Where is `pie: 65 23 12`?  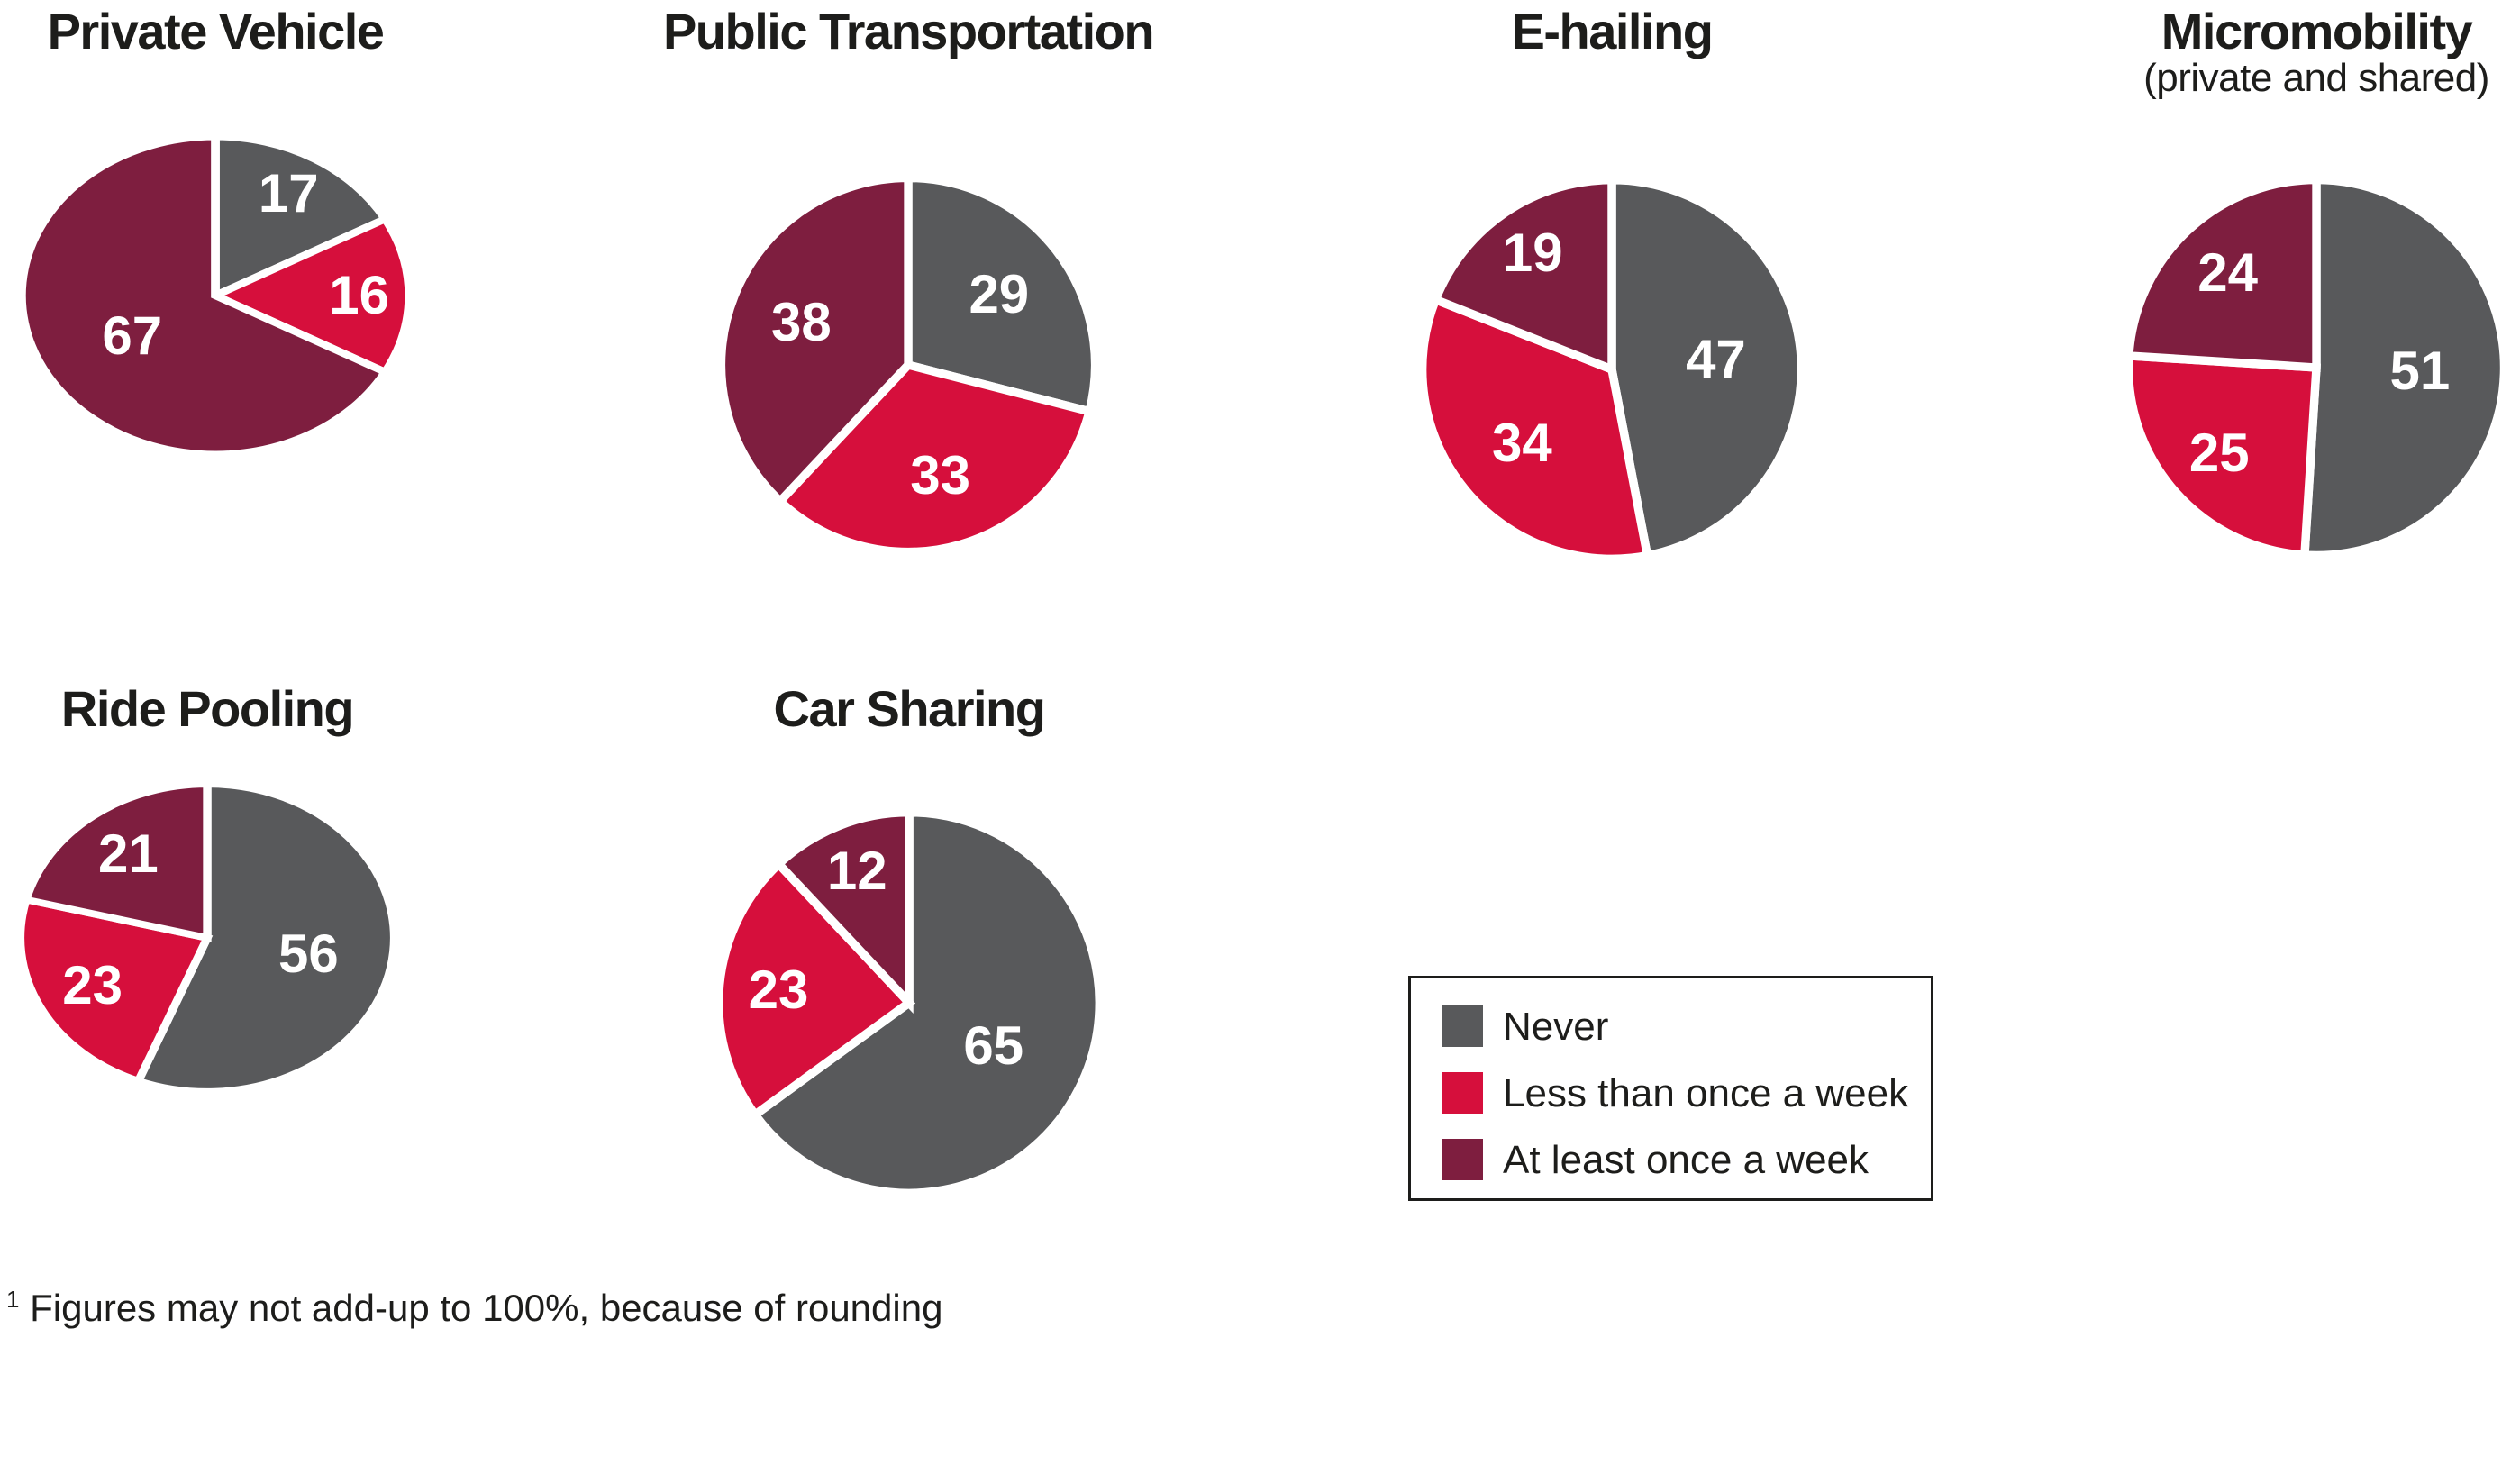 pie: 65 23 12 is located at coordinates (909, 1003).